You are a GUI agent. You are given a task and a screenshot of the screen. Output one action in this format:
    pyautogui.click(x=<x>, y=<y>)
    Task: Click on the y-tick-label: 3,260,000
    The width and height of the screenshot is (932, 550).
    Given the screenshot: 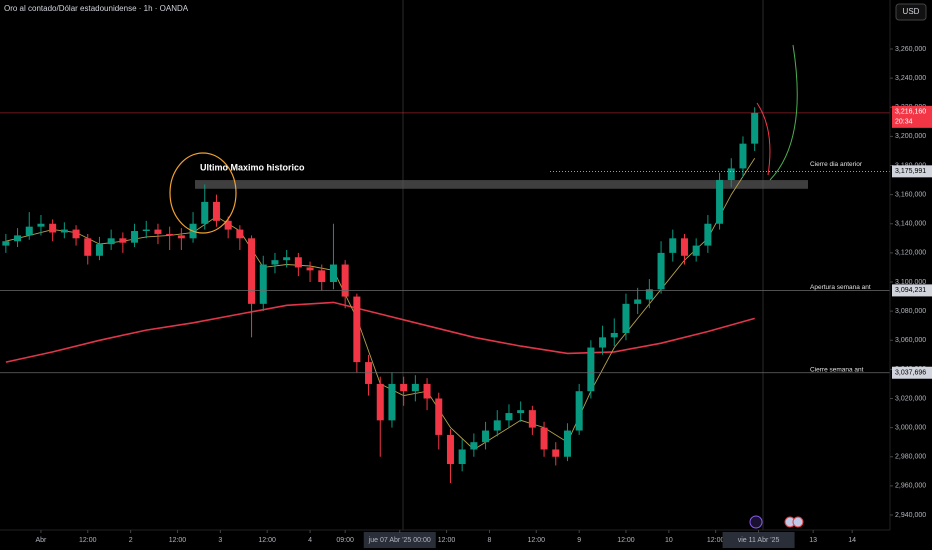 What is the action you would take?
    pyautogui.click(x=910, y=49)
    